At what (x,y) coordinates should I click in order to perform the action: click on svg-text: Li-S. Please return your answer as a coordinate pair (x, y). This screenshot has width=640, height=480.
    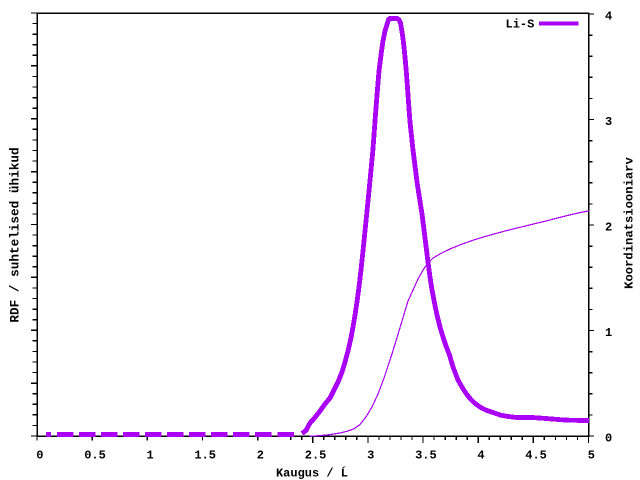
    Looking at the image, I should click on (520, 25).